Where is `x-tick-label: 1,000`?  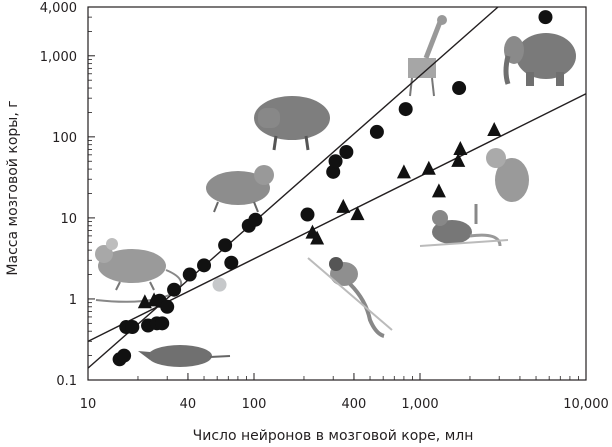 x-tick-label: 1,000 is located at coordinates (419, 404).